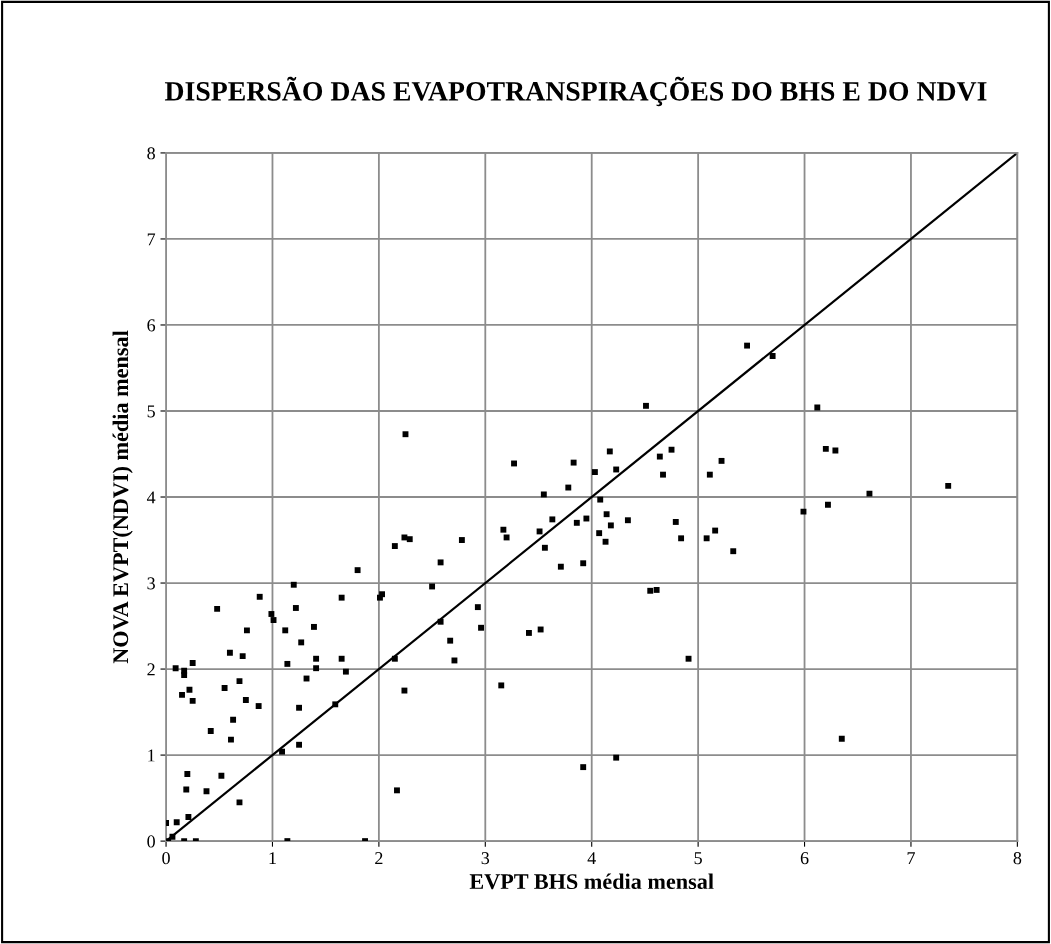 The width and height of the screenshot is (1051, 944). I want to click on y-tick-label: 1, so click(151, 755).